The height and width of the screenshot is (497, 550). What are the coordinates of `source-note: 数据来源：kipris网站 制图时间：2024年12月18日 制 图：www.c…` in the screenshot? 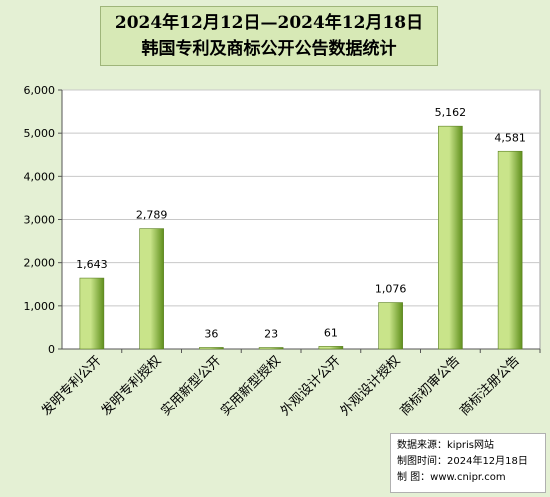 It's located at (468, 463).